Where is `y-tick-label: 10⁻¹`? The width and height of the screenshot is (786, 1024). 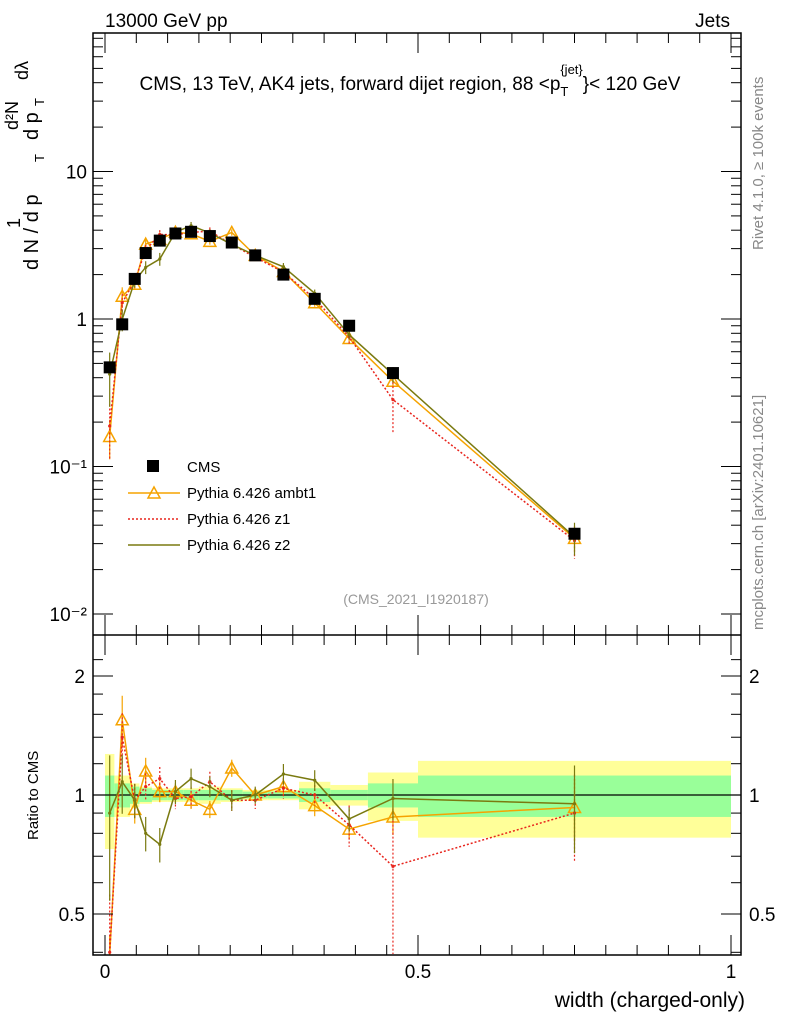 y-tick-label: 10⁻¹ is located at coordinates (69, 468).